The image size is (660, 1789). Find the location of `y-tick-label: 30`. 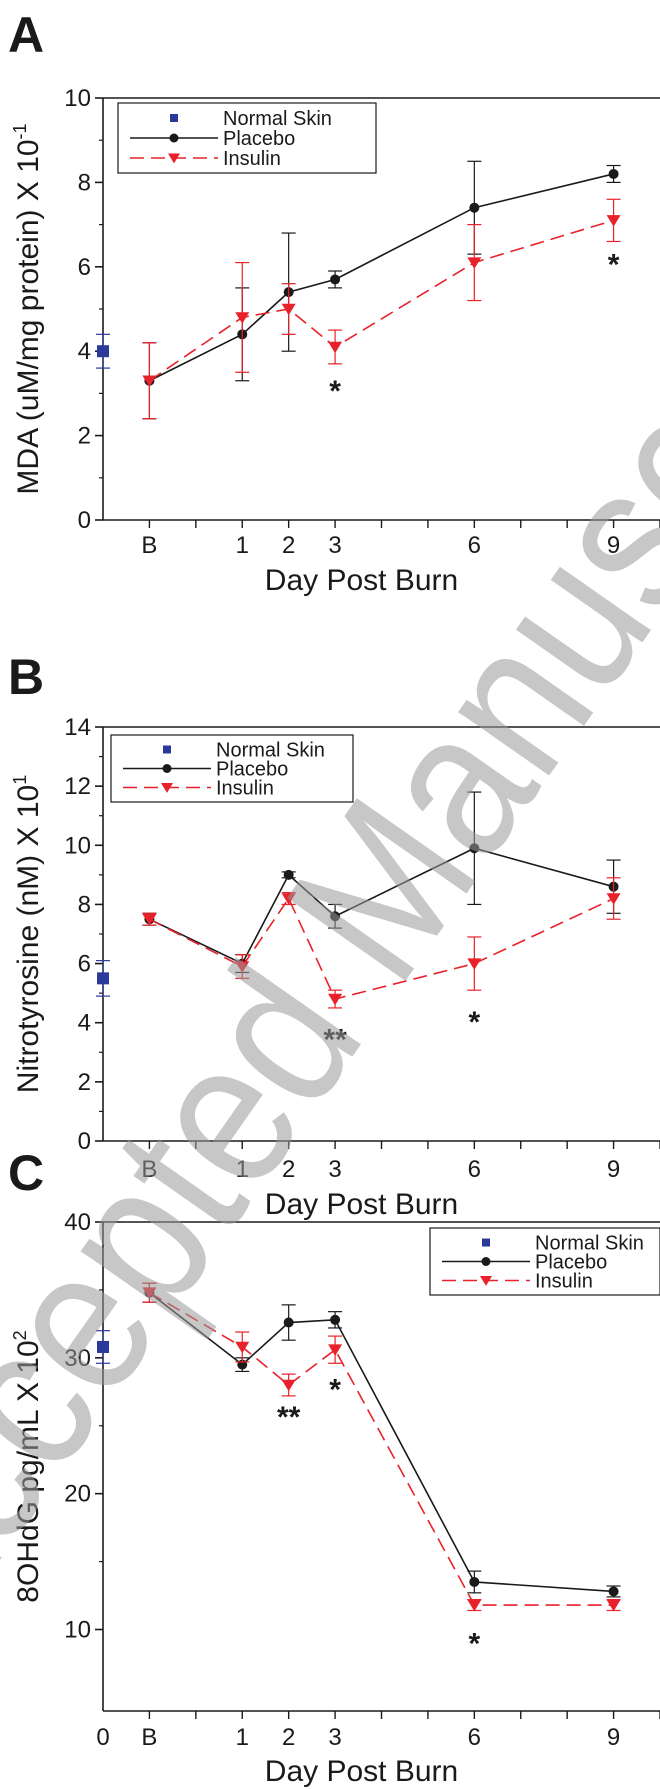

y-tick-label: 30 is located at coordinates (77, 1358).